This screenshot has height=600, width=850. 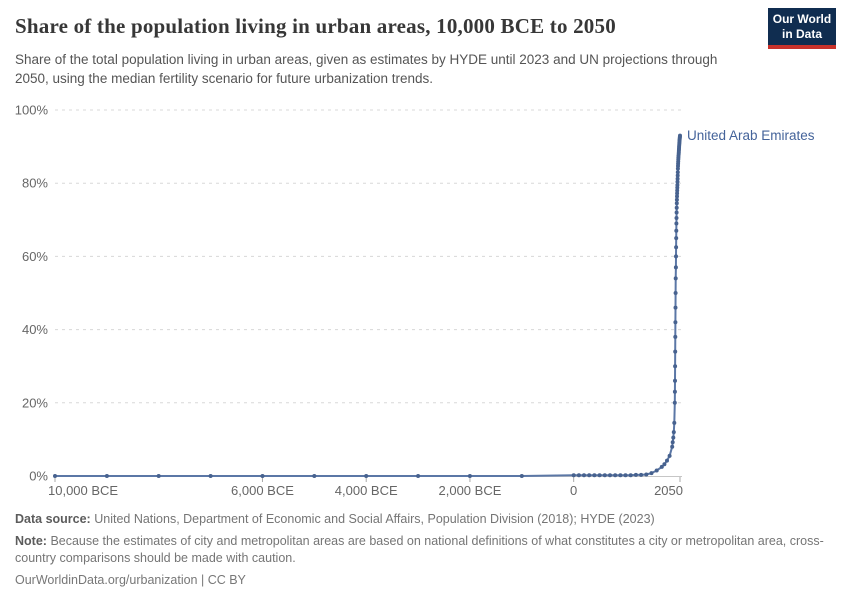 I want to click on y-axis-tick-label: 40%, so click(x=35, y=329).